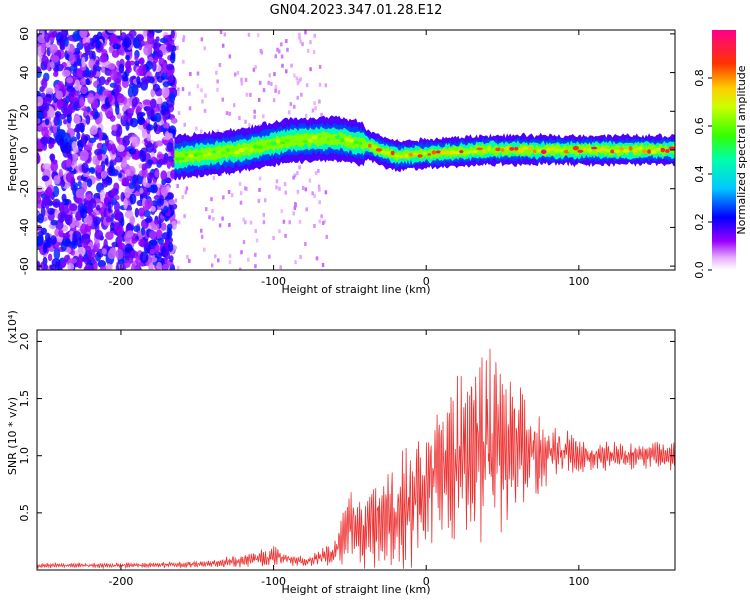  I want to click on colorbar-tick-label: 0.4, so click(699, 174).